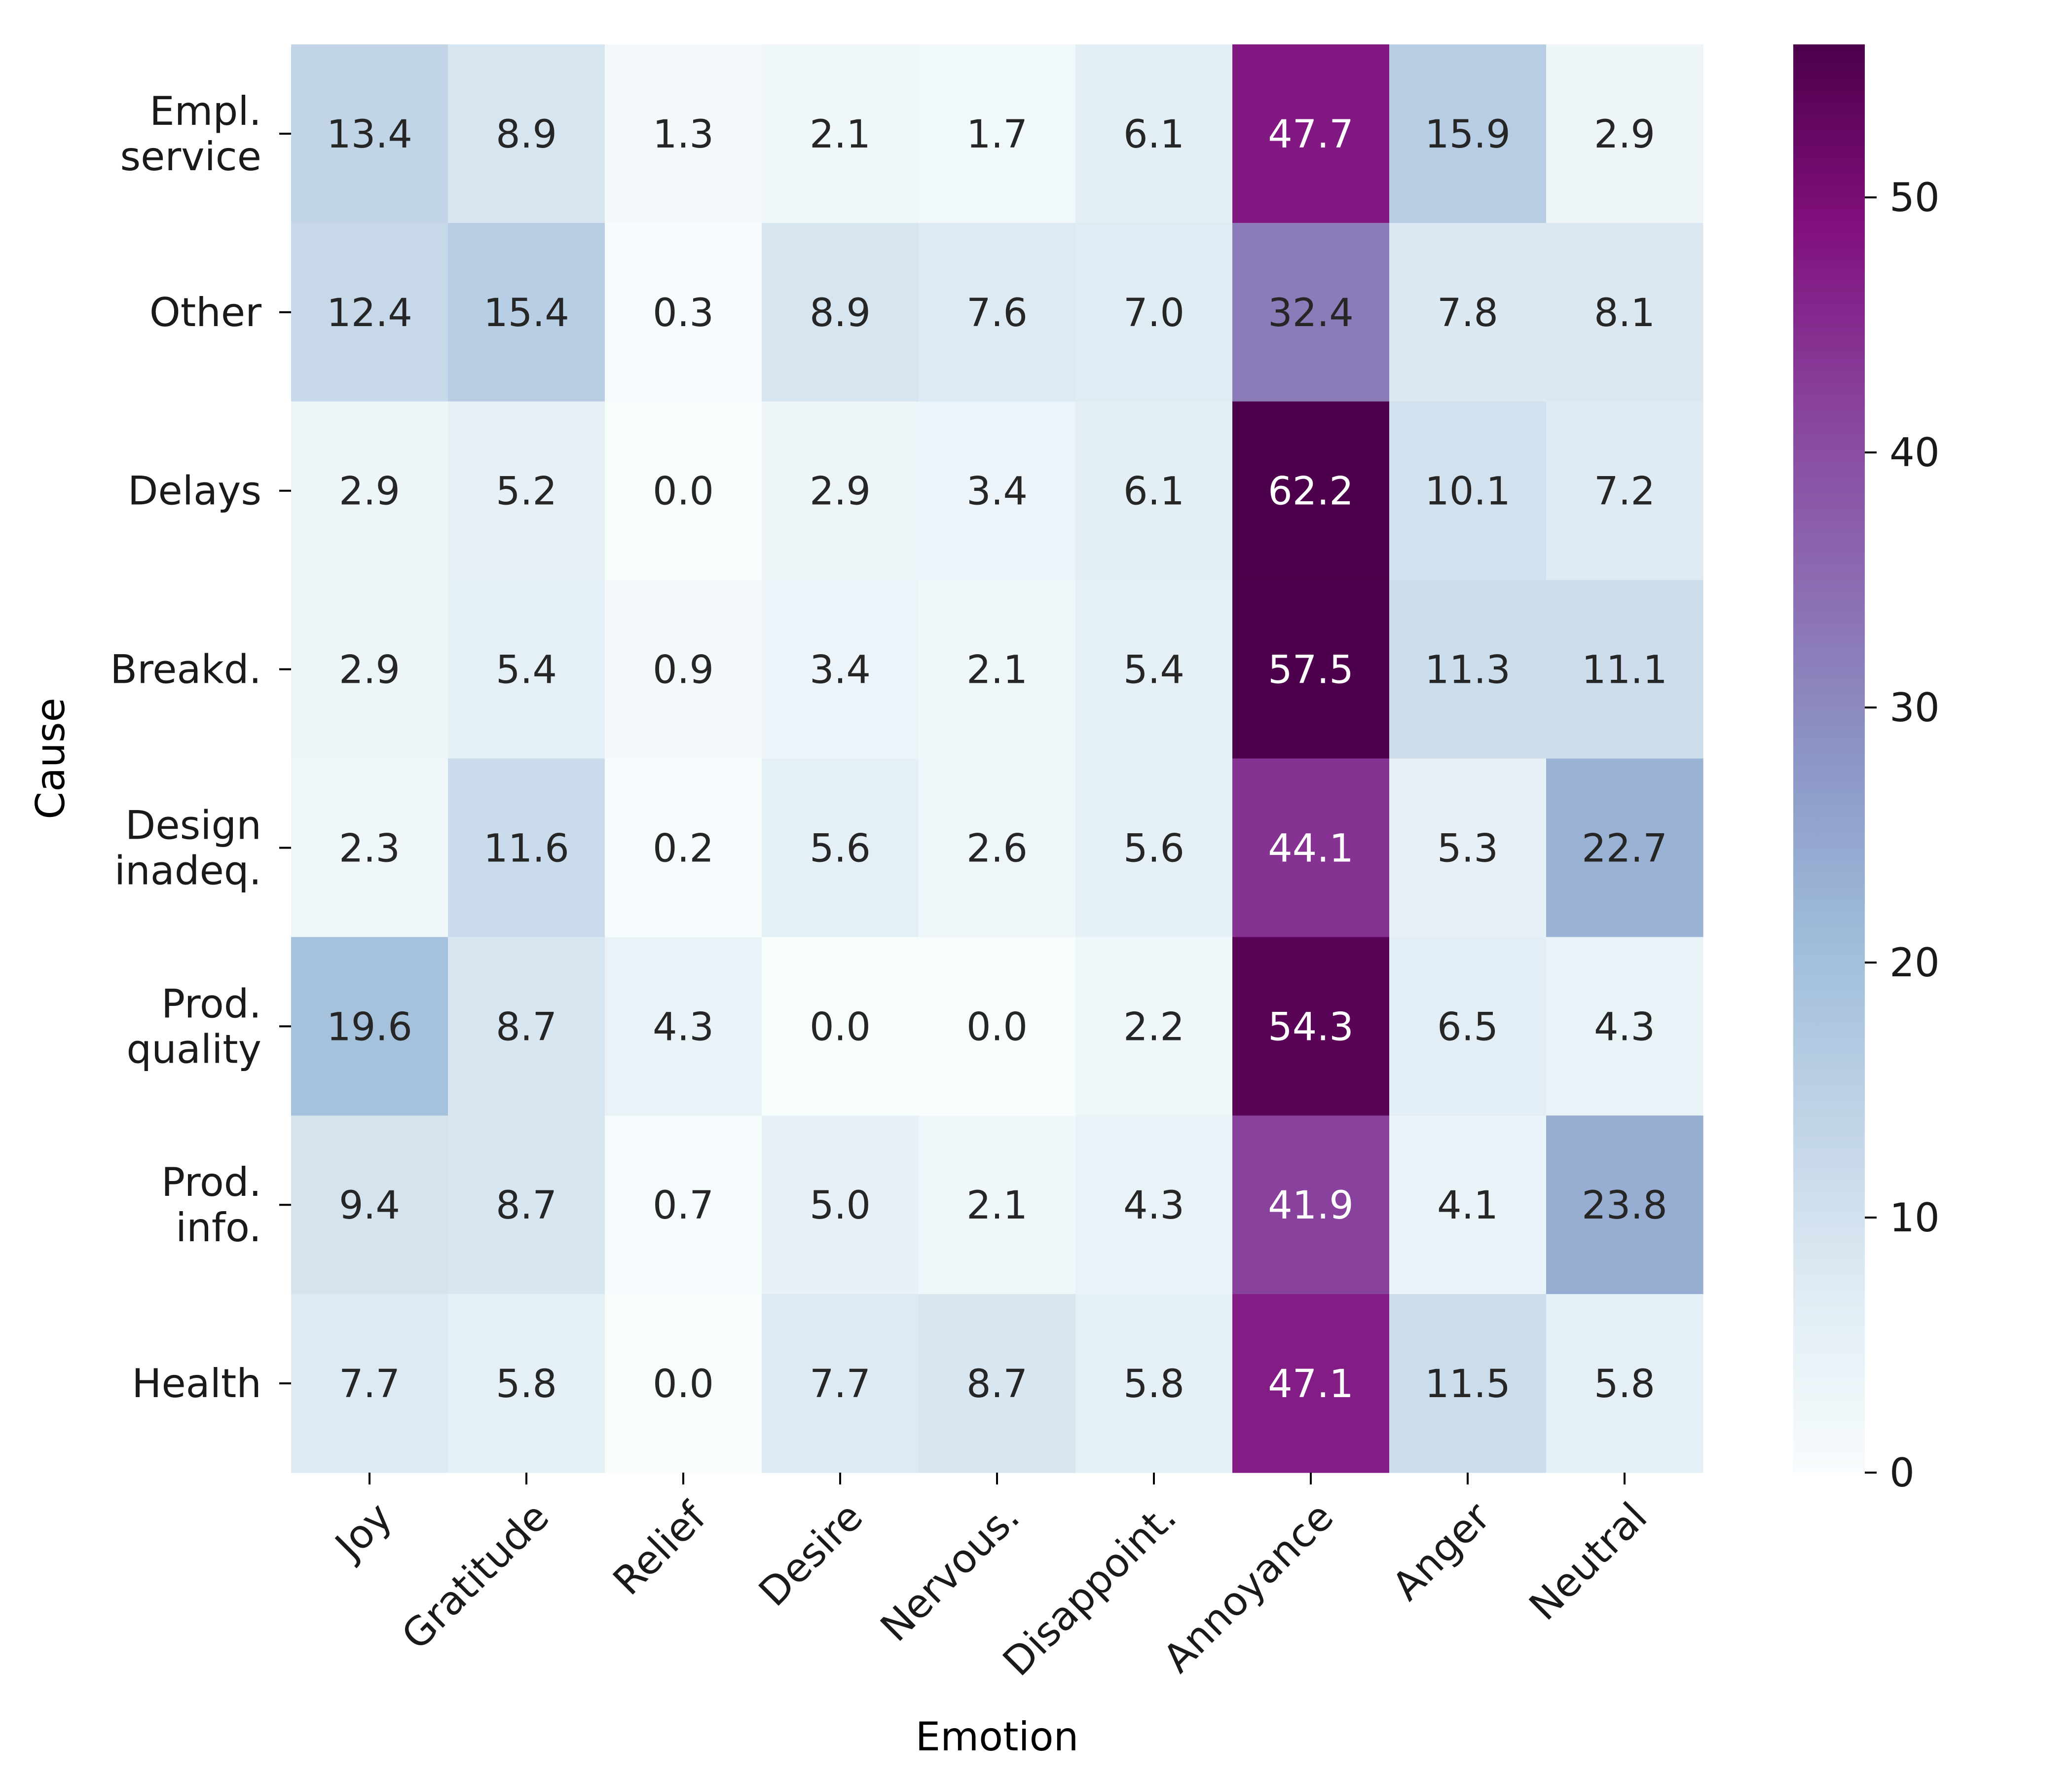  Describe the element at coordinates (1902, 1473) in the screenshot. I see `colorbar-tick-label: 0` at that location.